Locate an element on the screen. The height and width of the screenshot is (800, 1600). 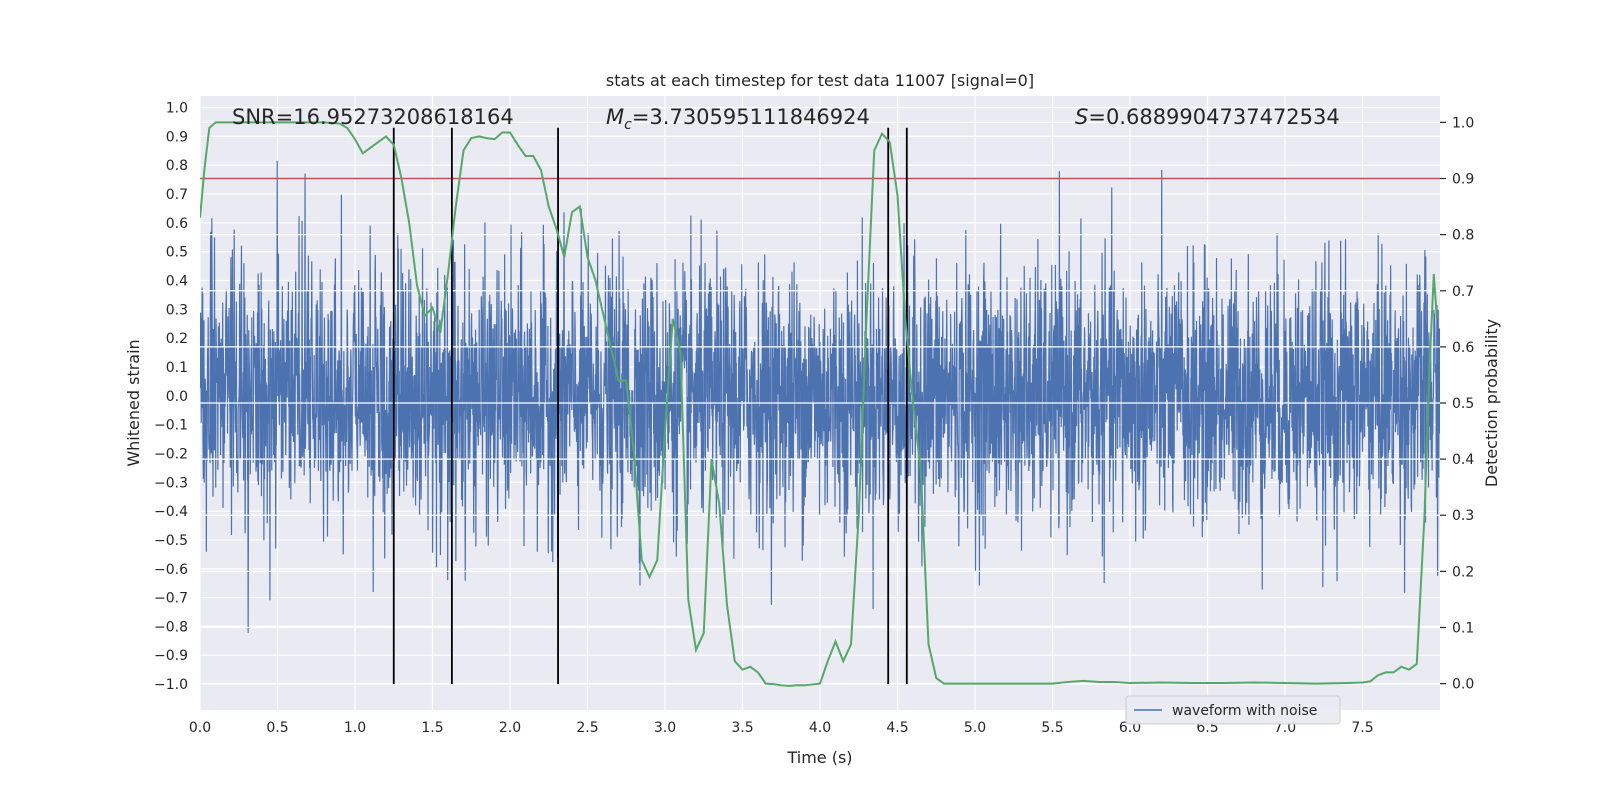
y-left-tick-label: 0.2 is located at coordinates (177, 339).